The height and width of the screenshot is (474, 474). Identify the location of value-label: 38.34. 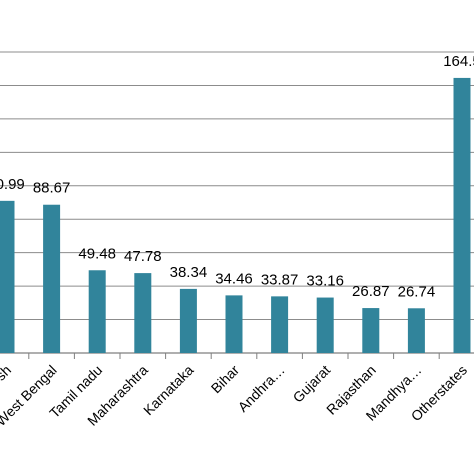
(189, 272).